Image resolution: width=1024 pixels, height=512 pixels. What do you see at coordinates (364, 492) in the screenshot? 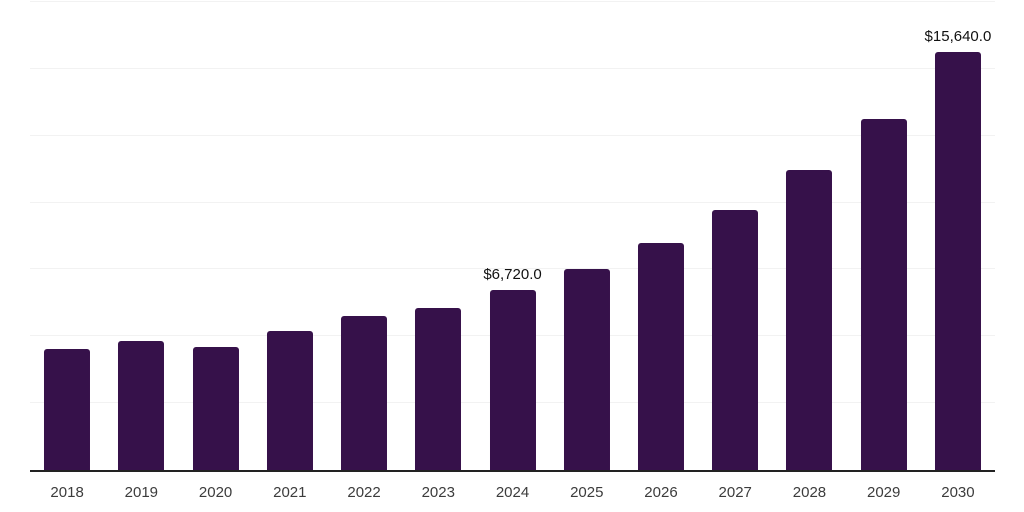
I see `x-tick-label-2022: 2022` at bounding box center [364, 492].